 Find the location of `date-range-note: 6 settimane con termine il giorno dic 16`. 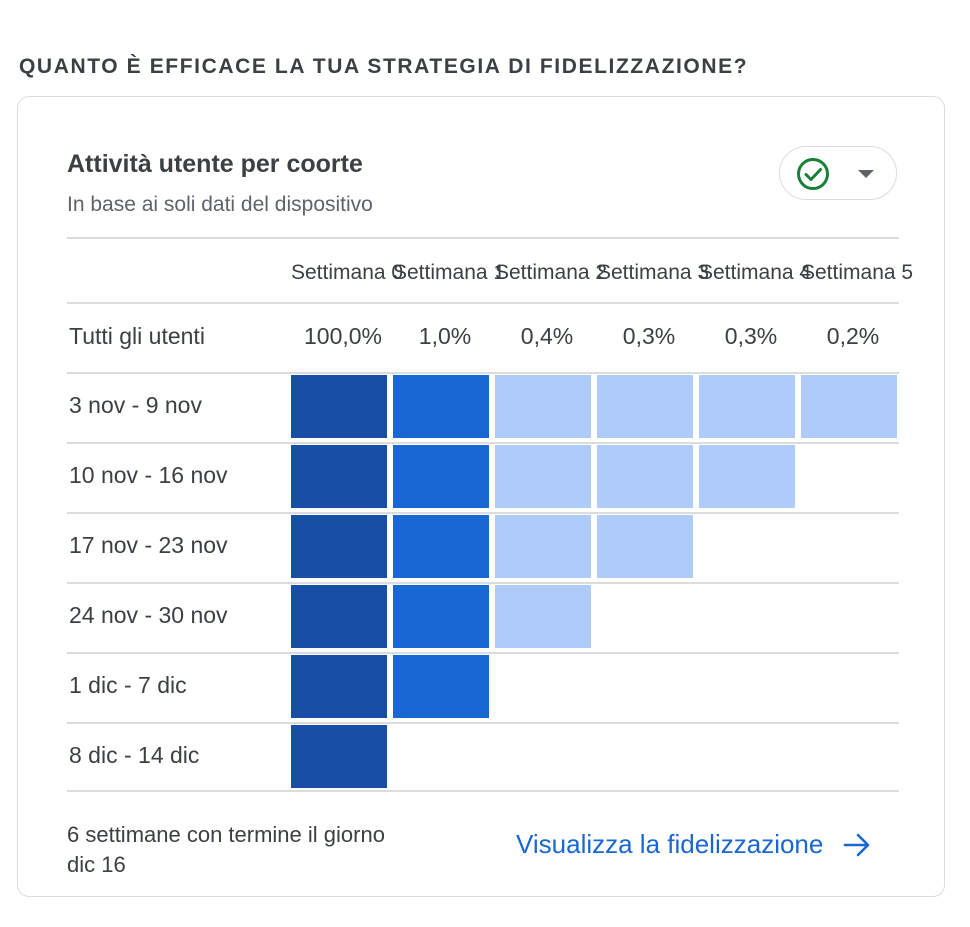

date-range-note: 6 settimane con termine il giorno dic 16 is located at coordinates (226, 849).